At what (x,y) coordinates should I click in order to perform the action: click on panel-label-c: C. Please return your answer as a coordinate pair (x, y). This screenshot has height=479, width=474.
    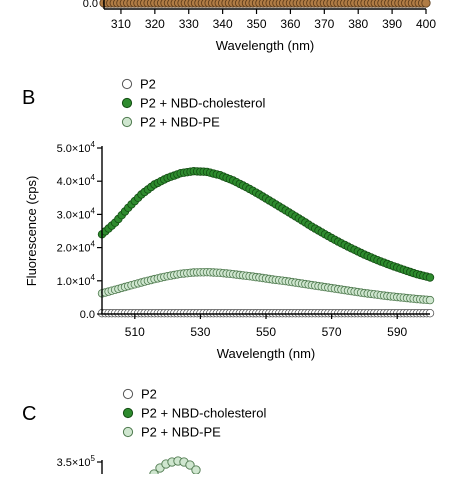
    Looking at the image, I should click on (29, 414).